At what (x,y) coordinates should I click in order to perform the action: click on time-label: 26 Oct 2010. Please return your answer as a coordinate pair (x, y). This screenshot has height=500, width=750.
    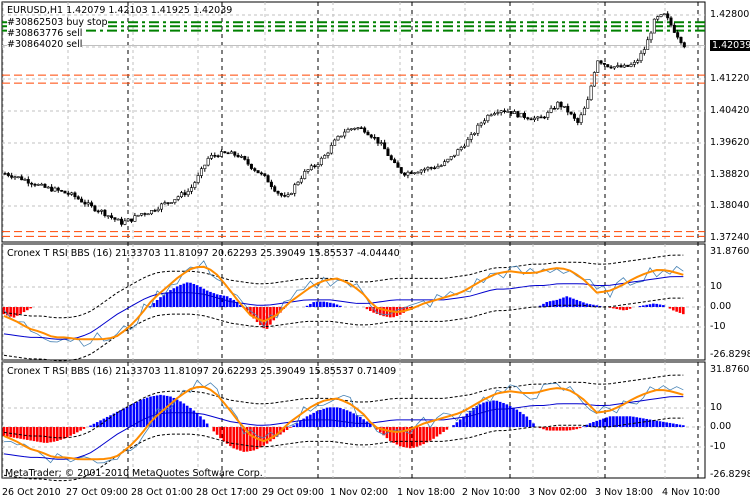
    Looking at the image, I should click on (31, 492).